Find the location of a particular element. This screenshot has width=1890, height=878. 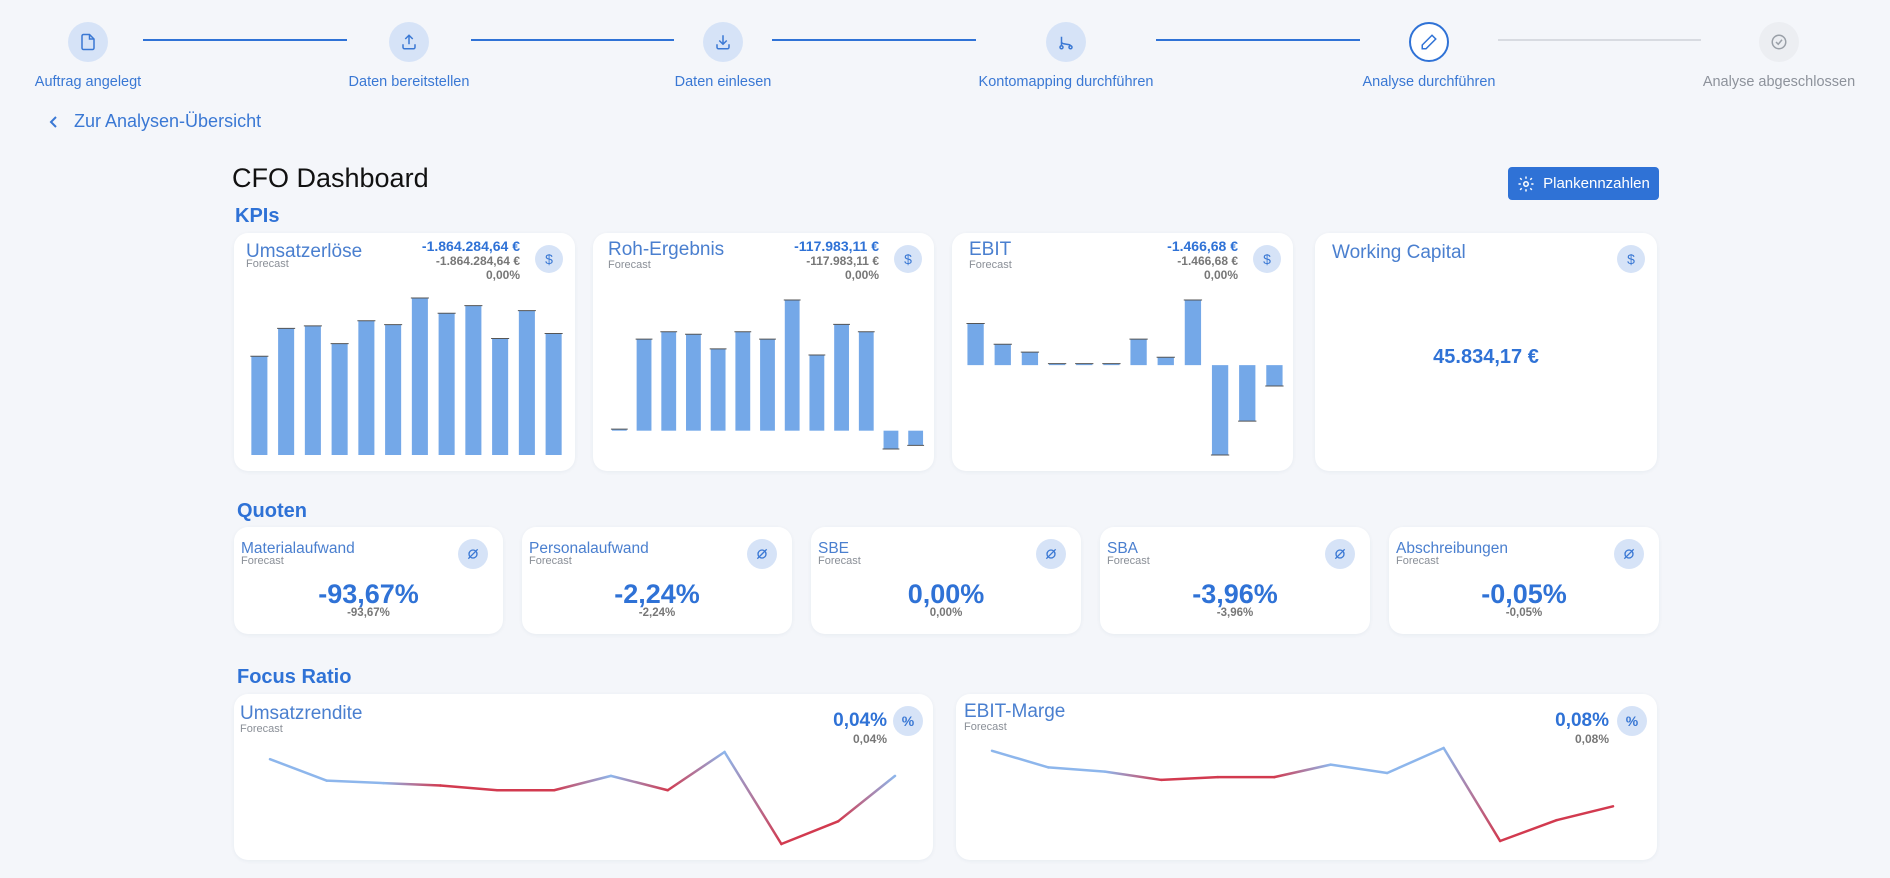

quote-card-sbe: SBE Forecast 0,00% 0,00% is located at coordinates (946, 580).